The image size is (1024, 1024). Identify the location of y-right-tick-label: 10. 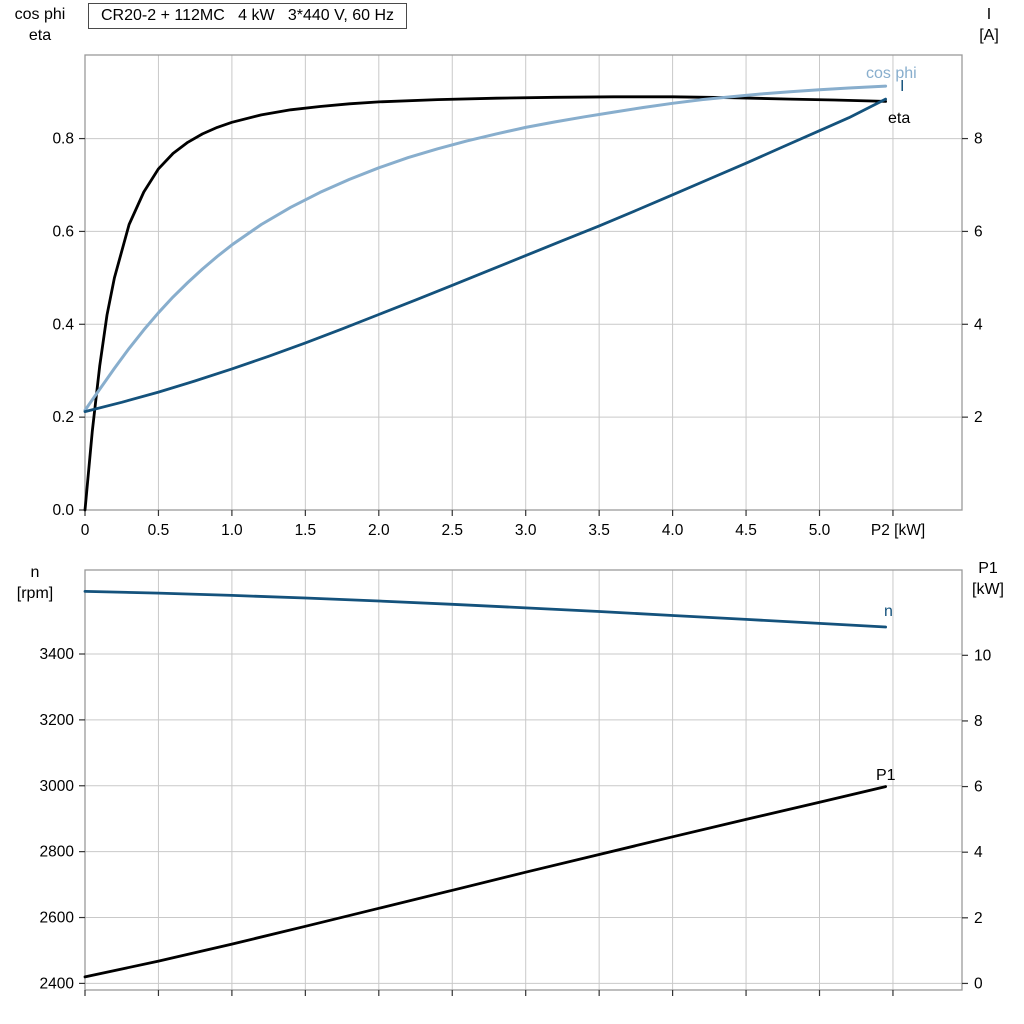
(983, 655).